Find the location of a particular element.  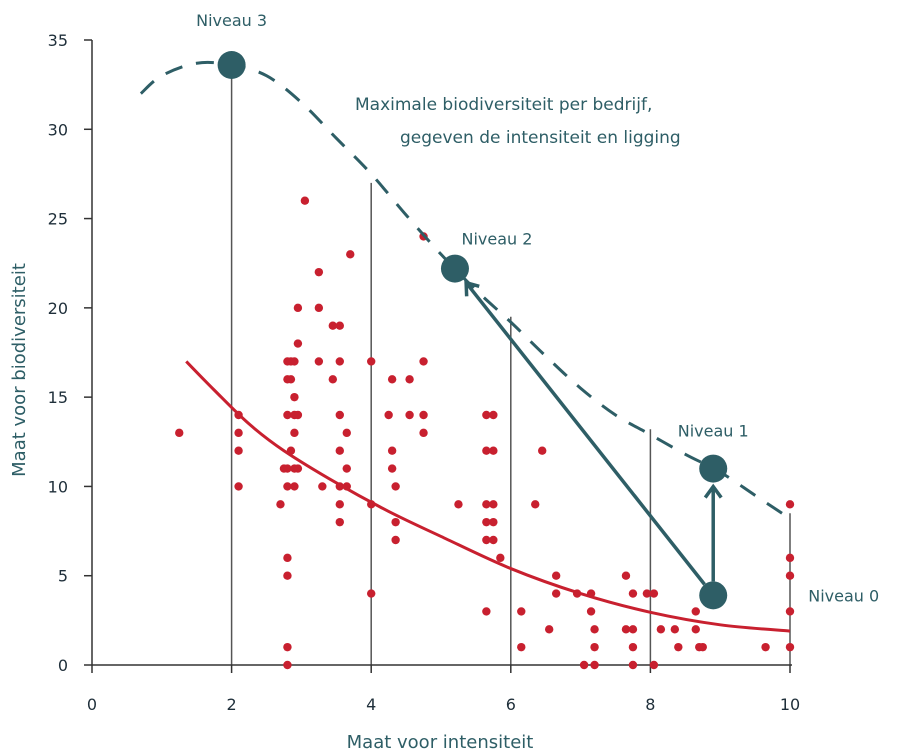

annotation-line-1: Maximale biodiversiteit per bedrijf, is located at coordinates (503, 105).